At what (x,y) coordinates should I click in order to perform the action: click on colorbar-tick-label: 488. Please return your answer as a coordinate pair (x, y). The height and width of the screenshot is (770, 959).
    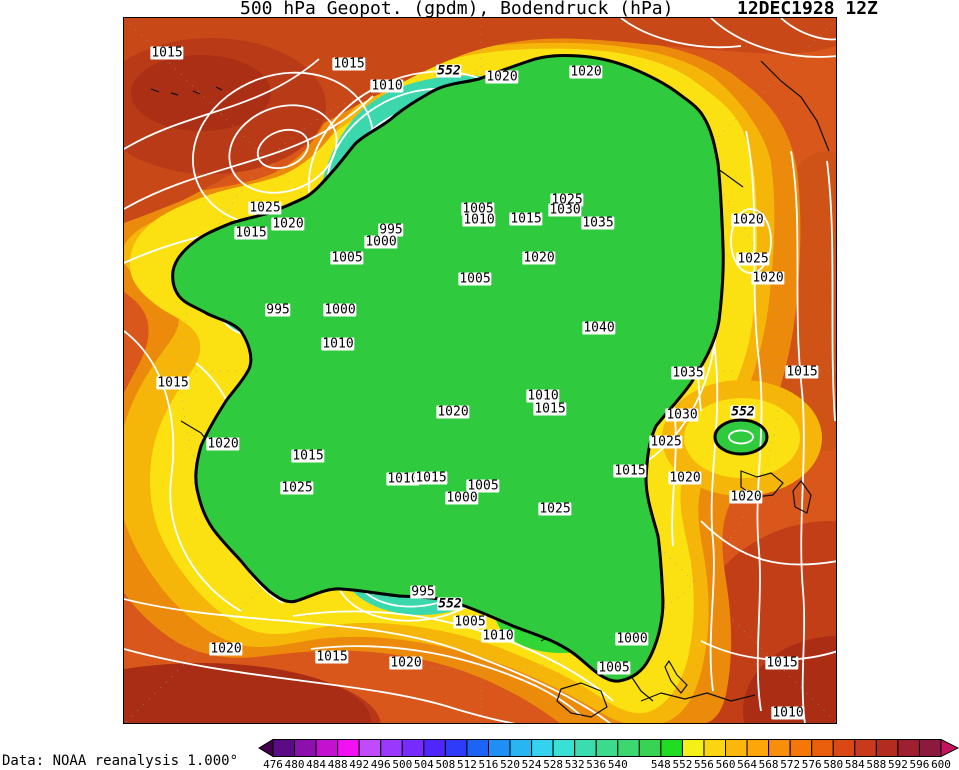
    Looking at the image, I should click on (338, 764).